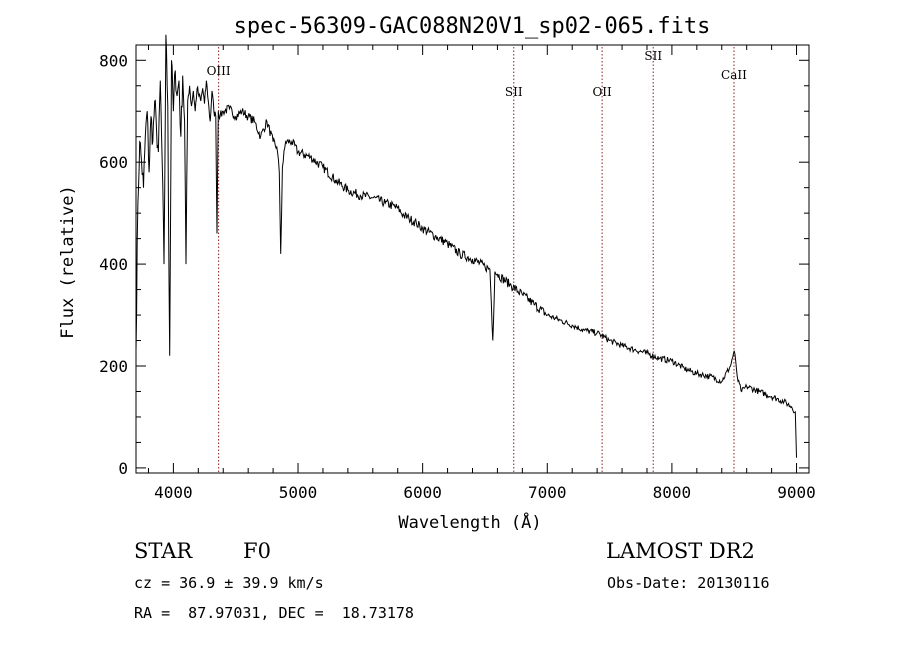  Describe the element at coordinates (688, 583) in the screenshot. I see `obs-date-text: Obs-Date: 20130116` at that location.